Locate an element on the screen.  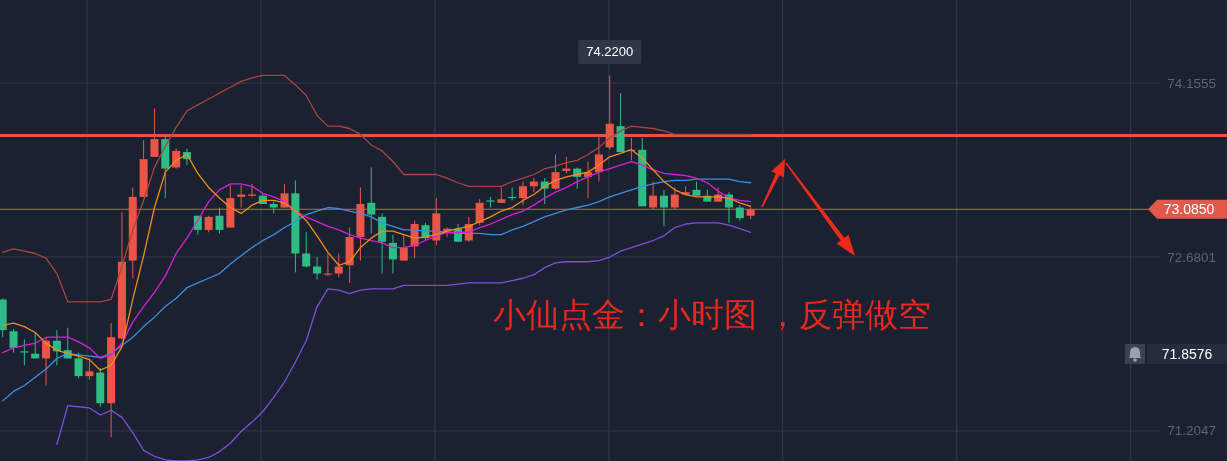
ytick-label: 72.6801 is located at coordinates (1191, 257).